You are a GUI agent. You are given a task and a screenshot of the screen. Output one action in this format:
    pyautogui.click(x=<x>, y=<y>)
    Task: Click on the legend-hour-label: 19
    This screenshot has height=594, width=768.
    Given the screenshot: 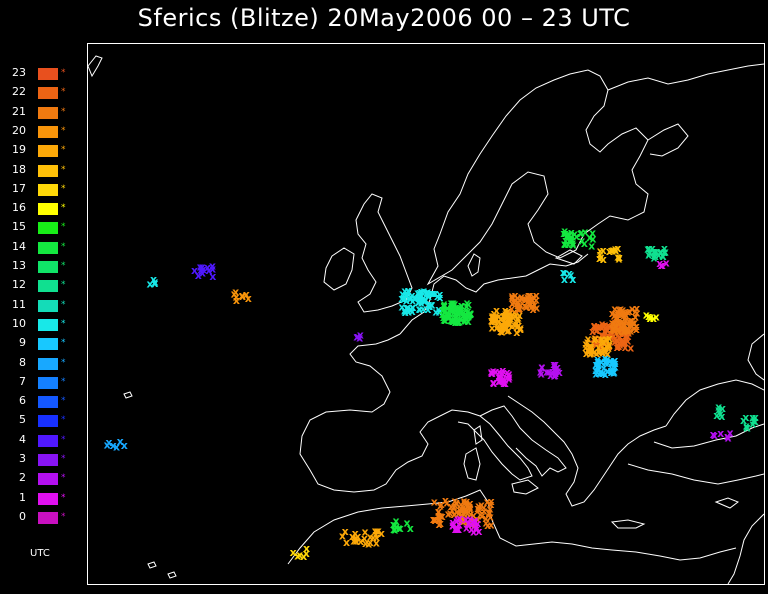 What is the action you would take?
    pyautogui.click(x=19, y=150)
    